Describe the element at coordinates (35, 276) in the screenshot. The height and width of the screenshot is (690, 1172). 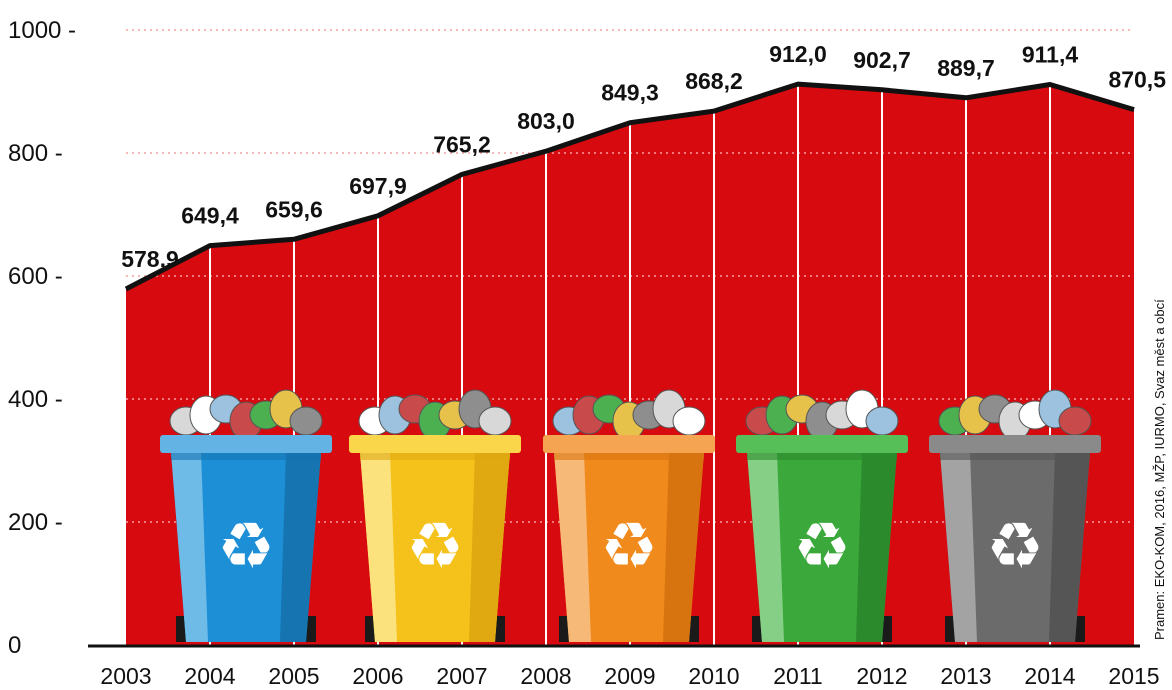
I see `y-tick-label: 600 -` at that location.